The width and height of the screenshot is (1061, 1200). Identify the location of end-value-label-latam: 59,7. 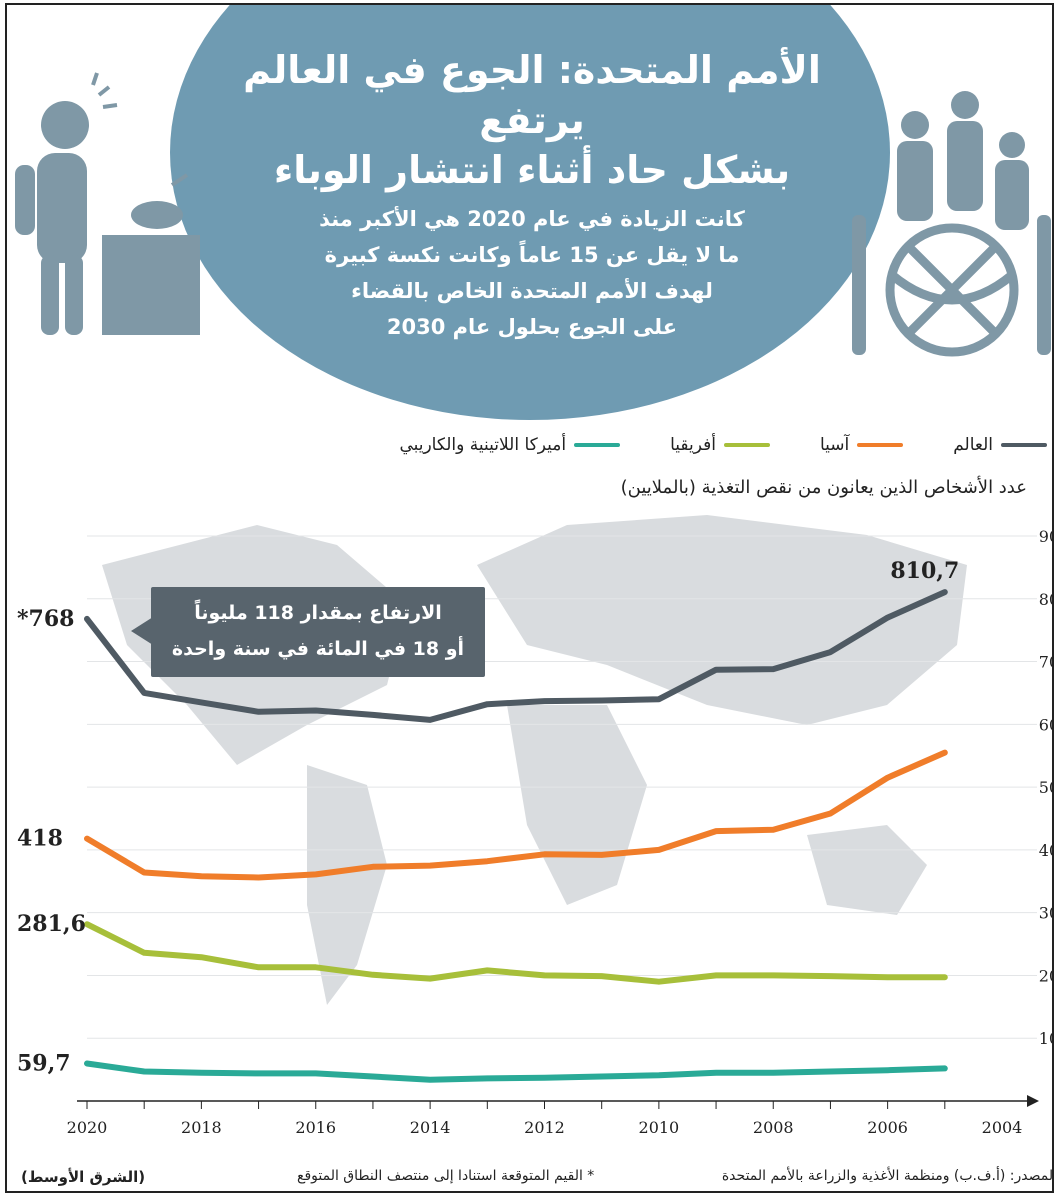
(44, 1064).